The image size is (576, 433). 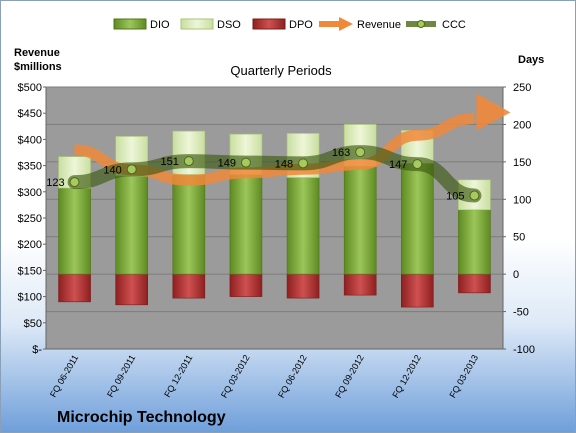 What do you see at coordinates (37, 350) in the screenshot?
I see `left-tick-label: $-` at bounding box center [37, 350].